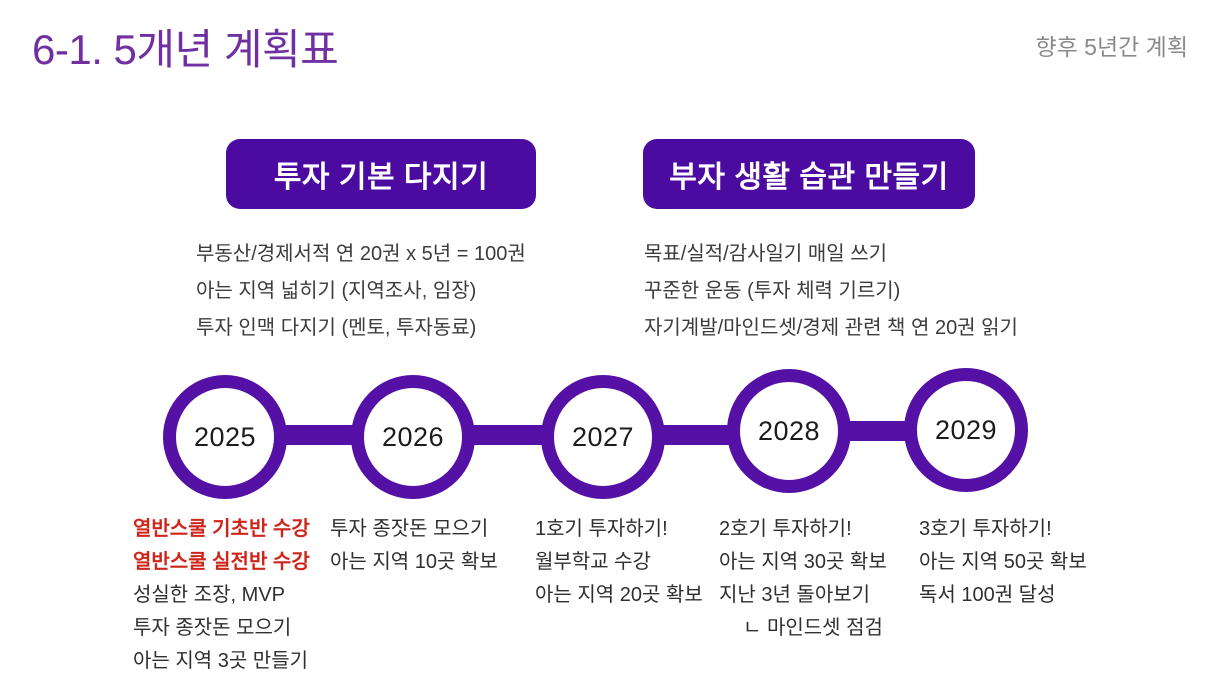  Describe the element at coordinates (813, 628) in the screenshot. I see `plan-item: ㄴ 마인드셋 점검` at that location.